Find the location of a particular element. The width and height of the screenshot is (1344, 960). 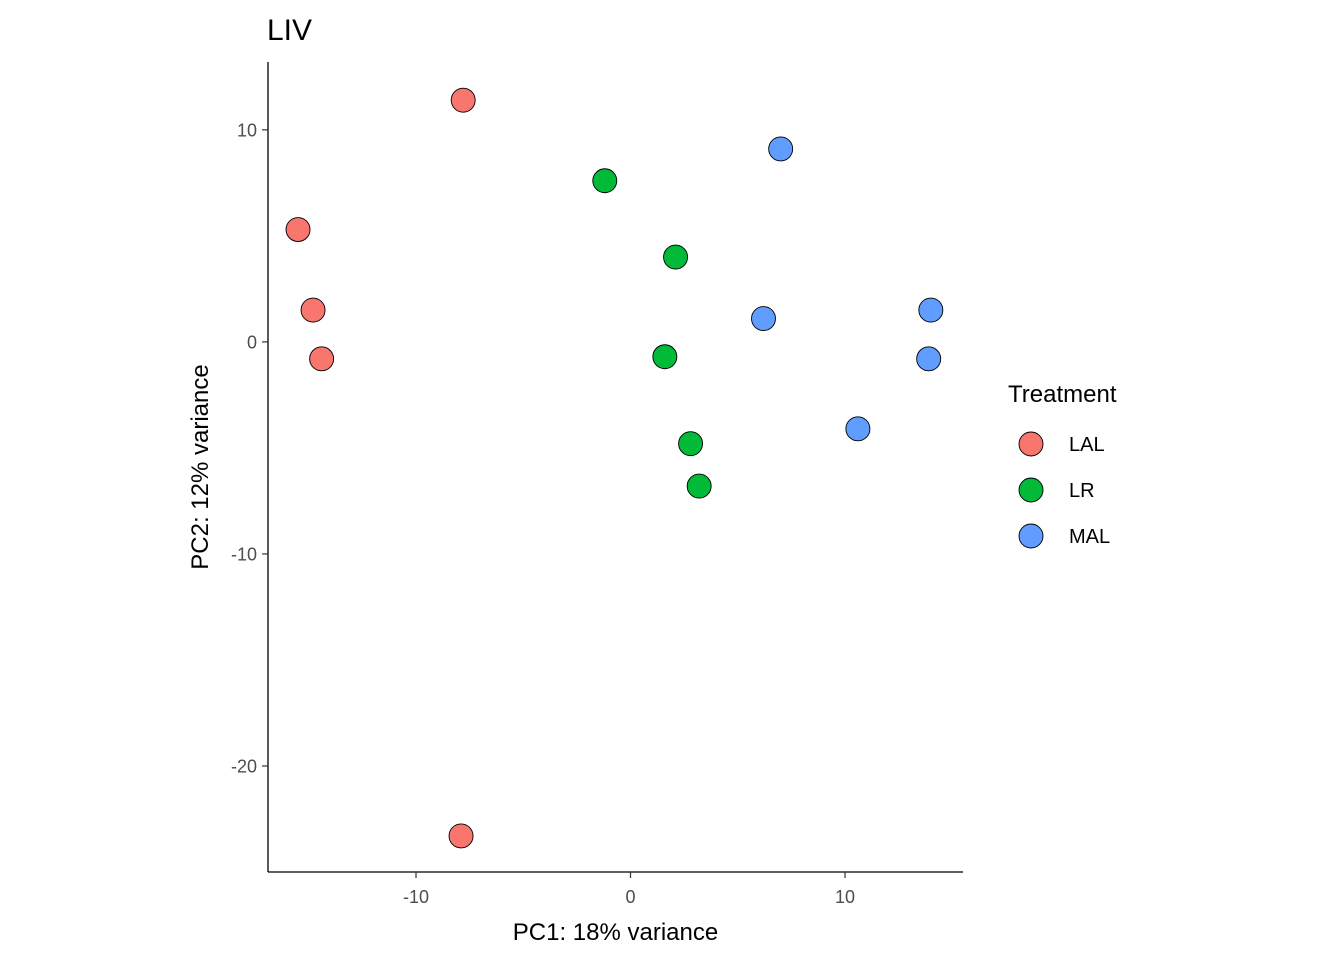

x-tick-label: -10 is located at coordinates (416, 897).